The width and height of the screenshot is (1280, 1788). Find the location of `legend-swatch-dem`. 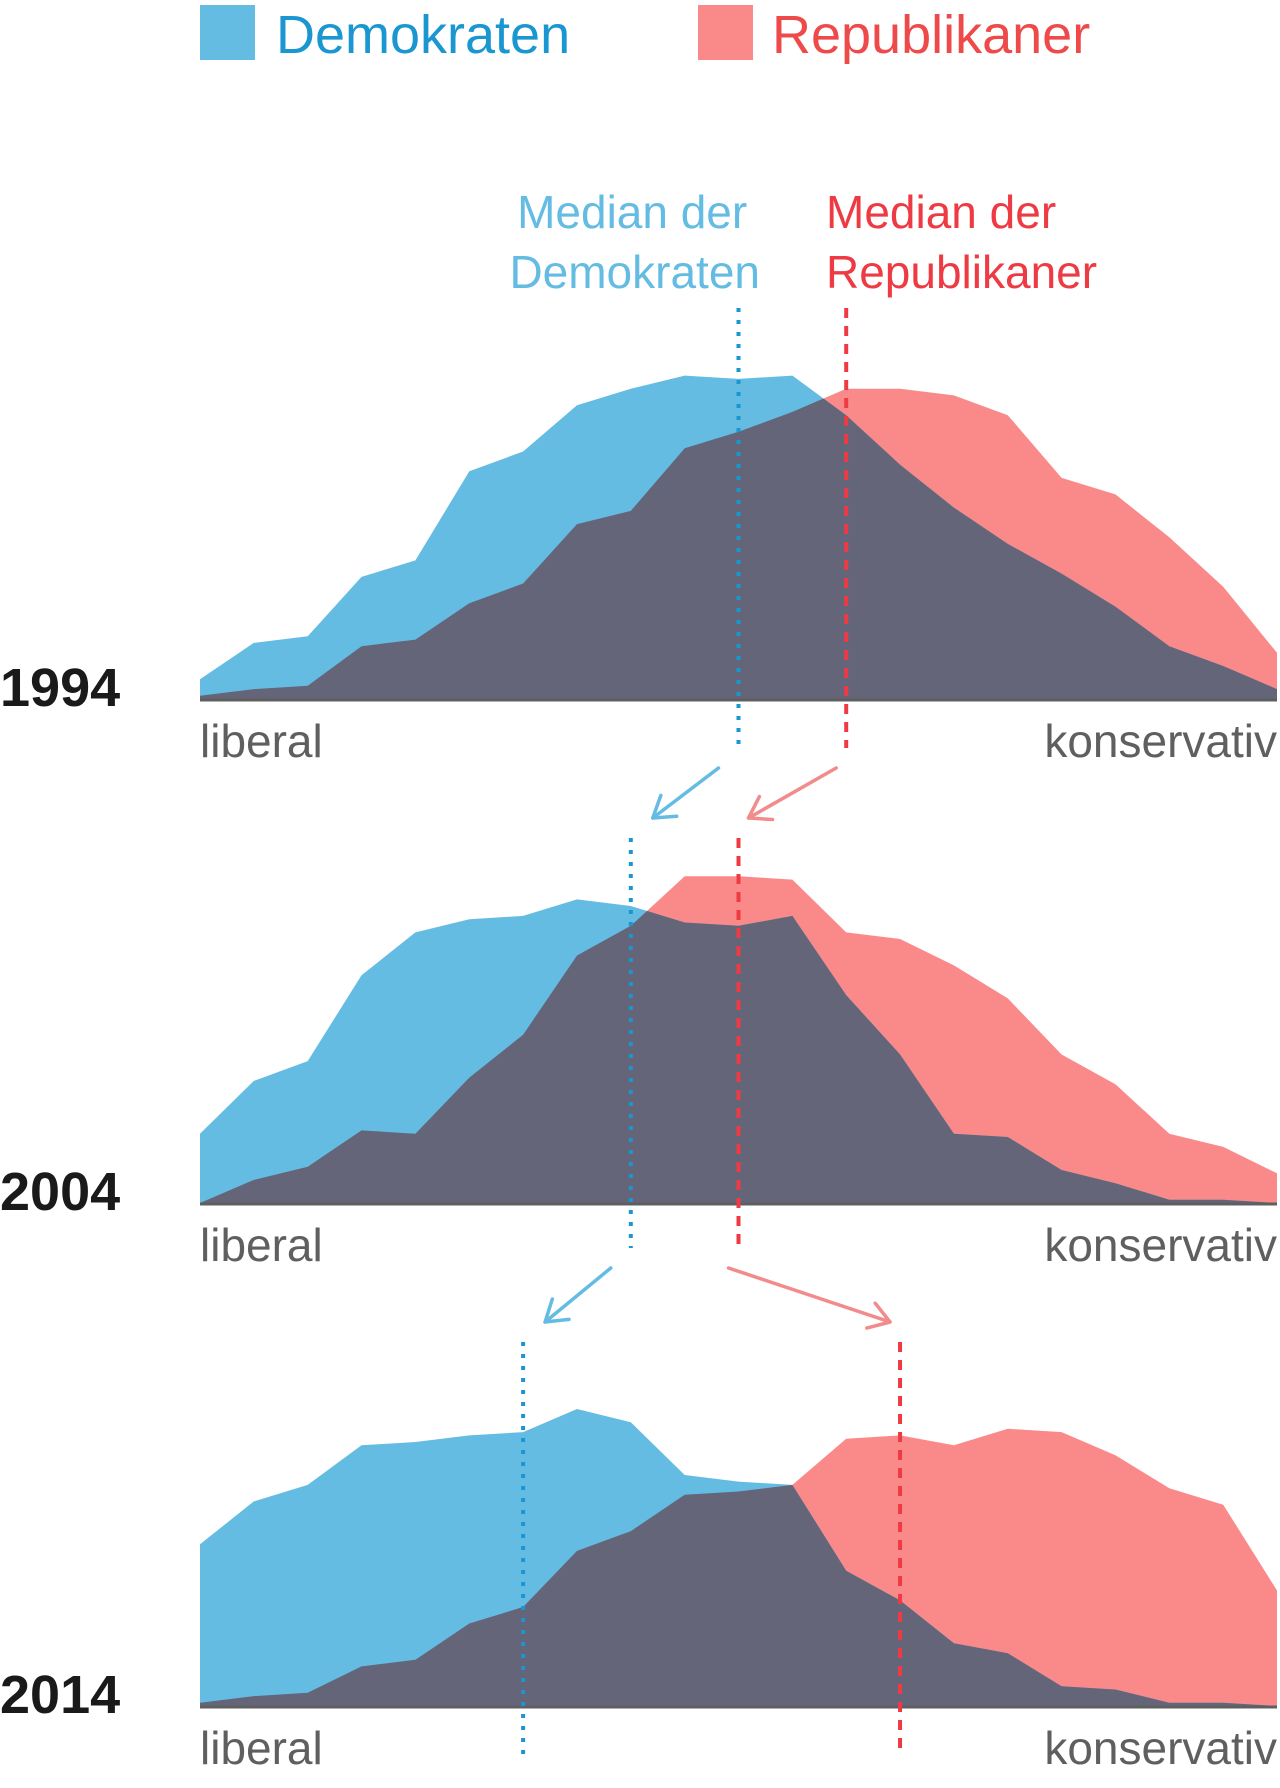

legend-swatch-dem is located at coordinates (227, 32).